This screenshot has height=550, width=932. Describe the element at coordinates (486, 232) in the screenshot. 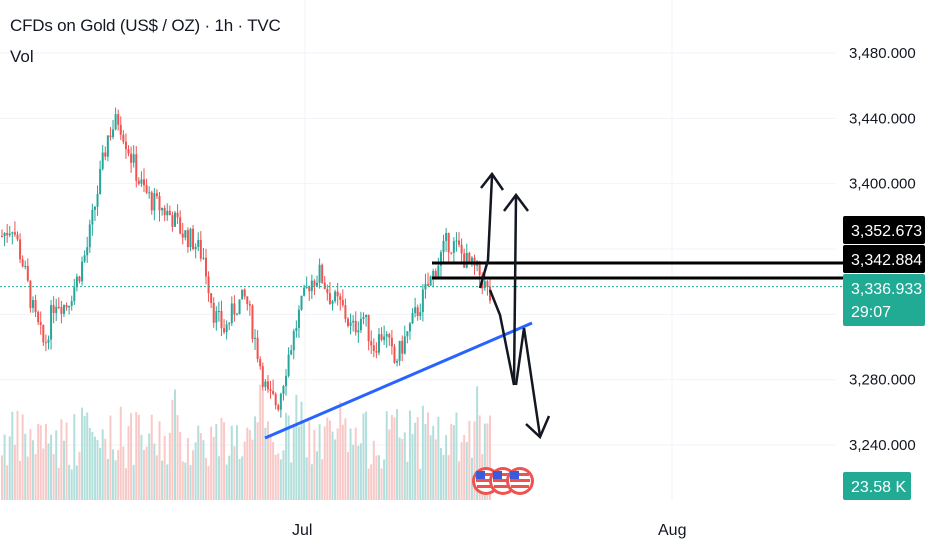

I see `arrow-up-path` at that location.